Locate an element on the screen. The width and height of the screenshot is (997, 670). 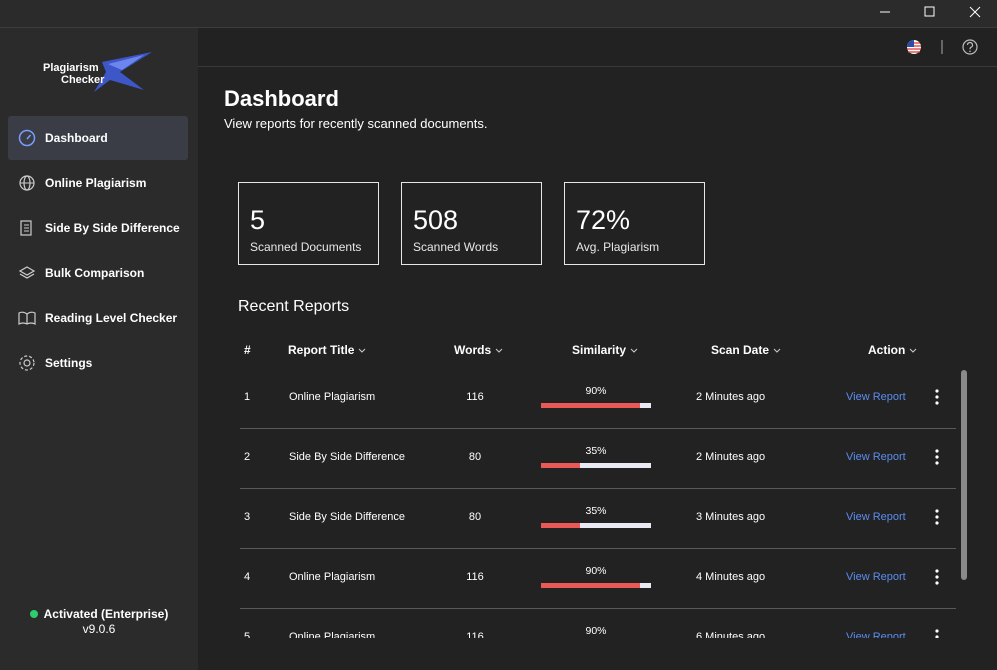
column-title: # is located at coordinates (247, 350).